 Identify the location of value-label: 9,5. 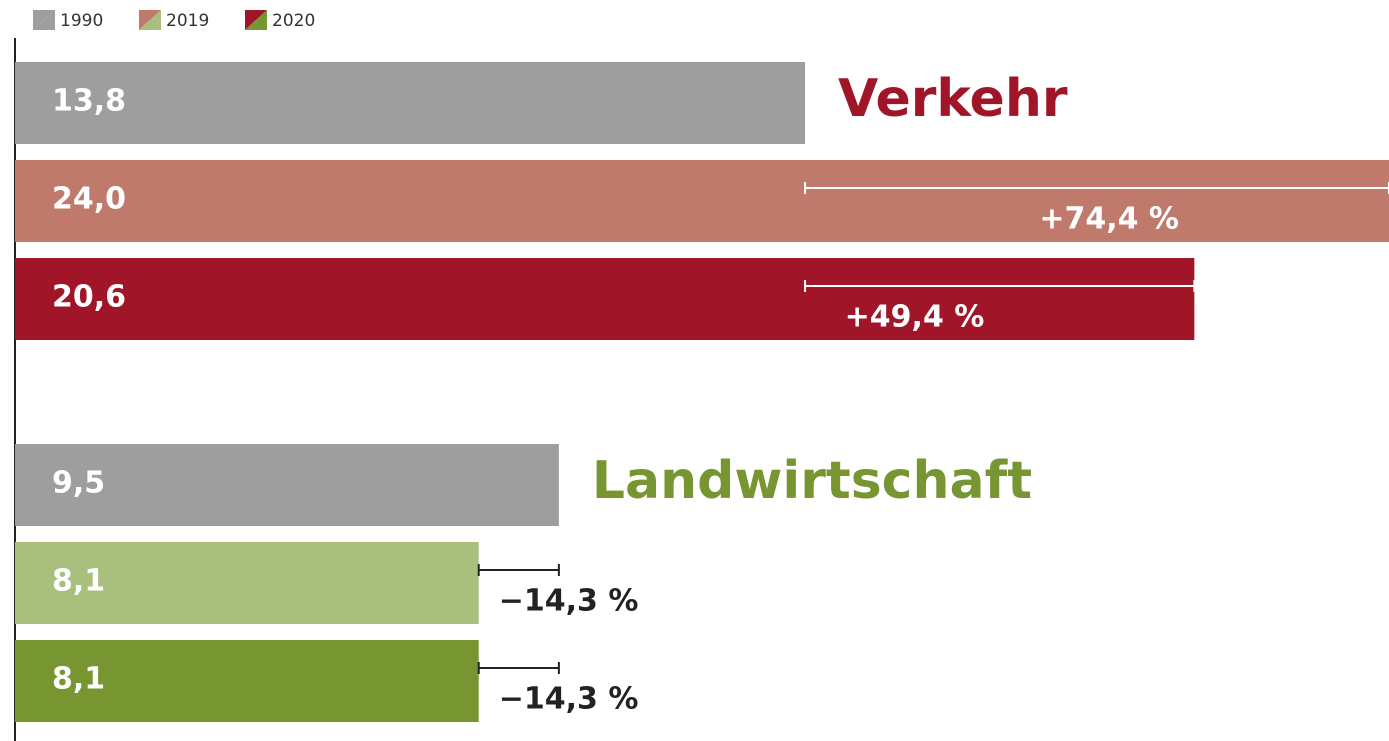
(78, 483).